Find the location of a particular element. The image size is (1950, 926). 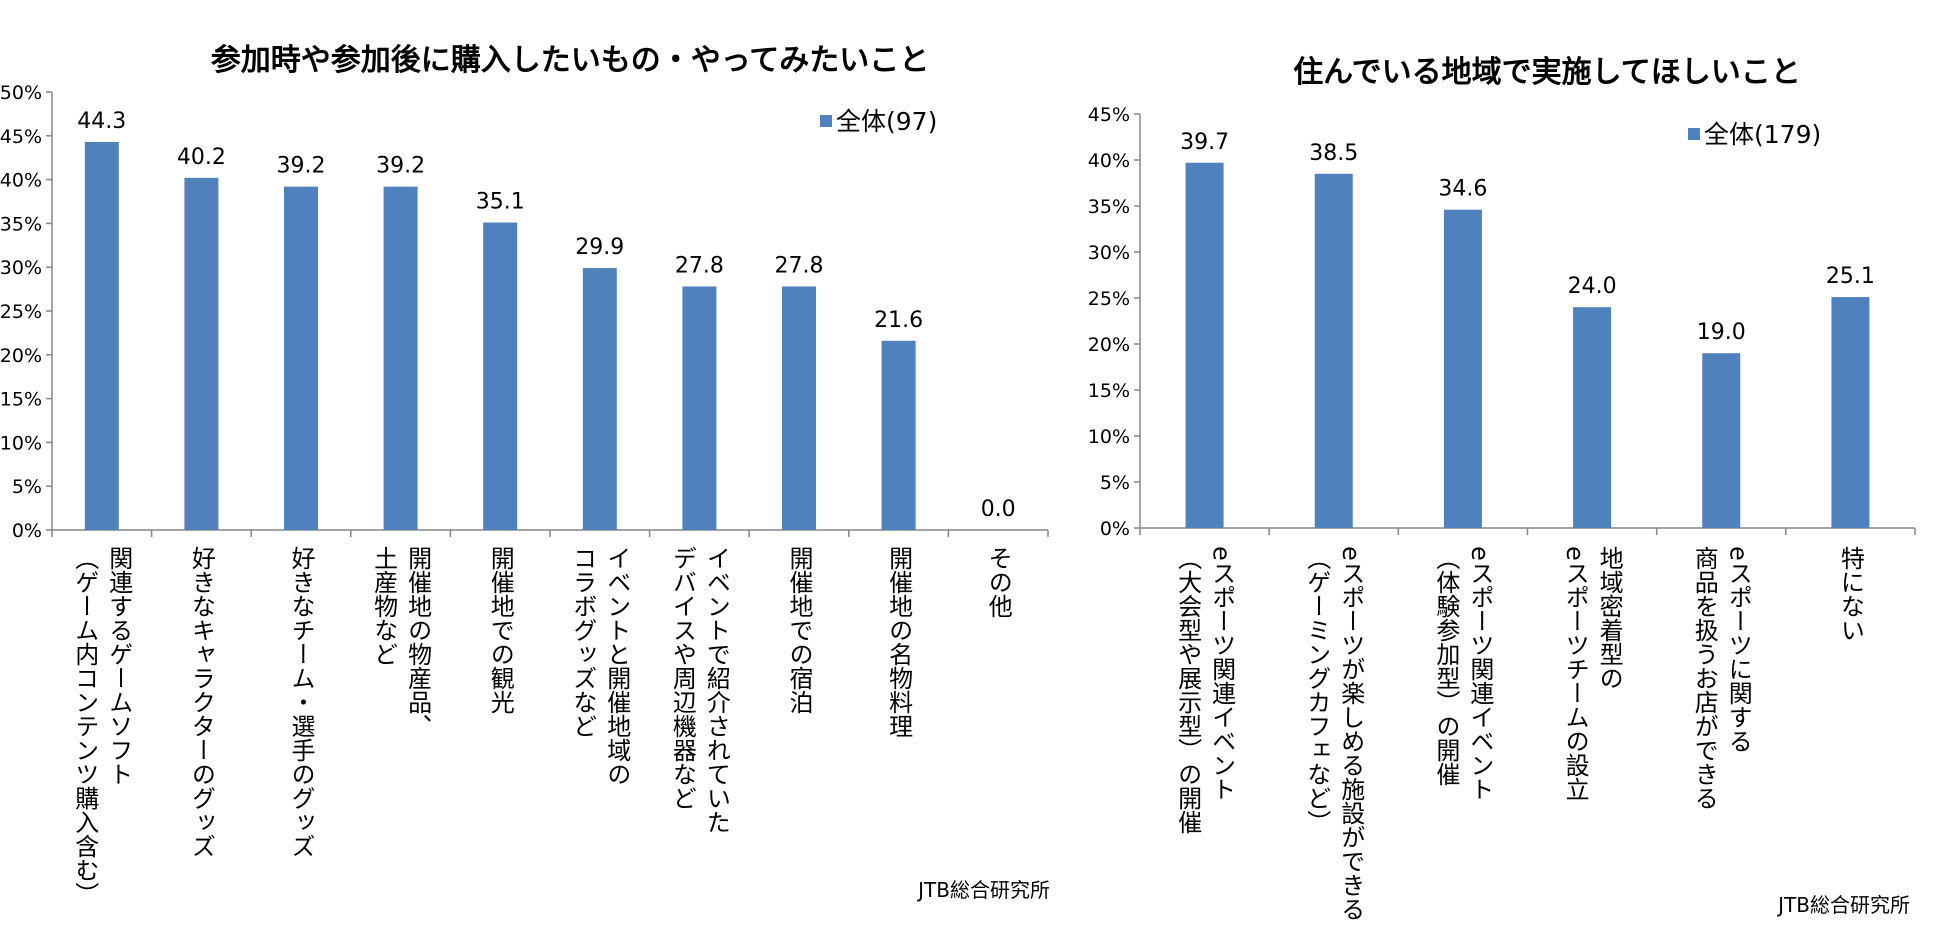

category-label: （大会型や展示型）の開催 is located at coordinates (1188, 690).